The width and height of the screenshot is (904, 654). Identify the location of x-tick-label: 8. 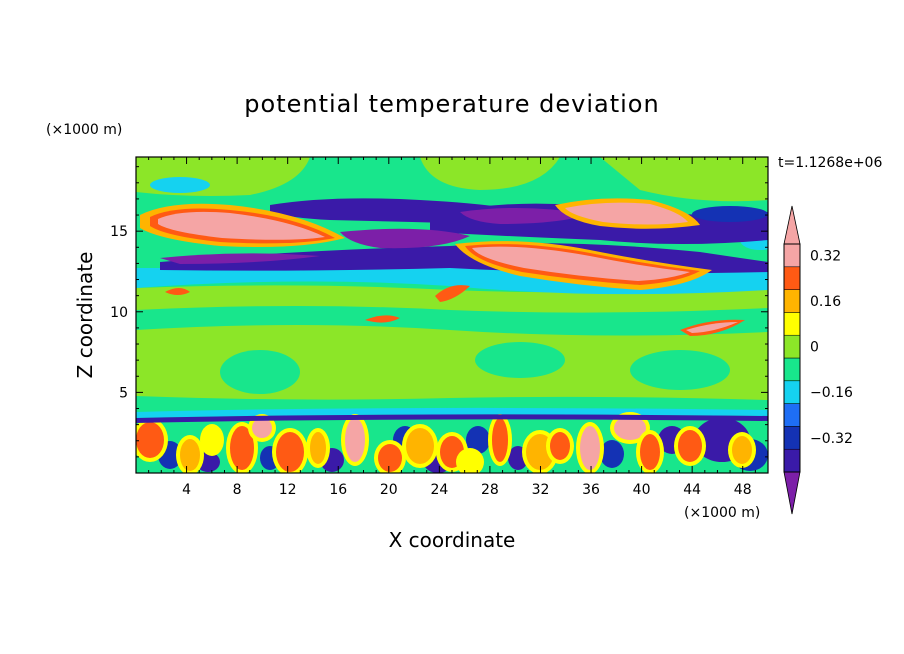
(237, 490).